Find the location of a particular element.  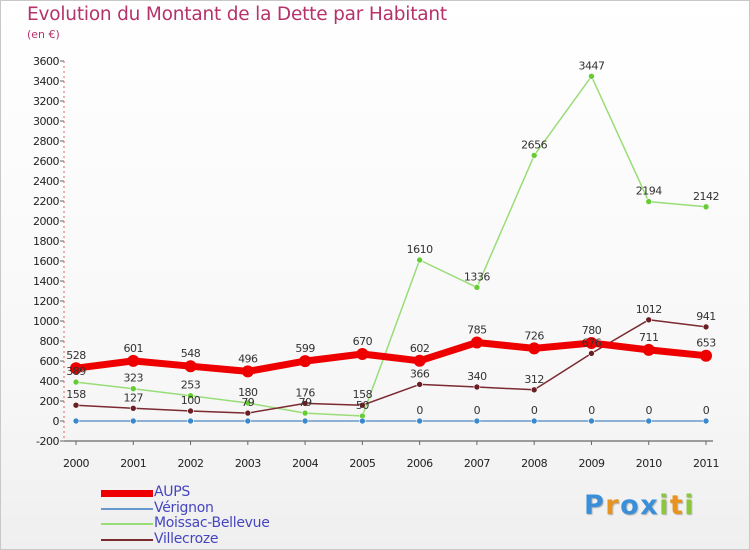

x-tick-label: 2005 is located at coordinates (362, 463).